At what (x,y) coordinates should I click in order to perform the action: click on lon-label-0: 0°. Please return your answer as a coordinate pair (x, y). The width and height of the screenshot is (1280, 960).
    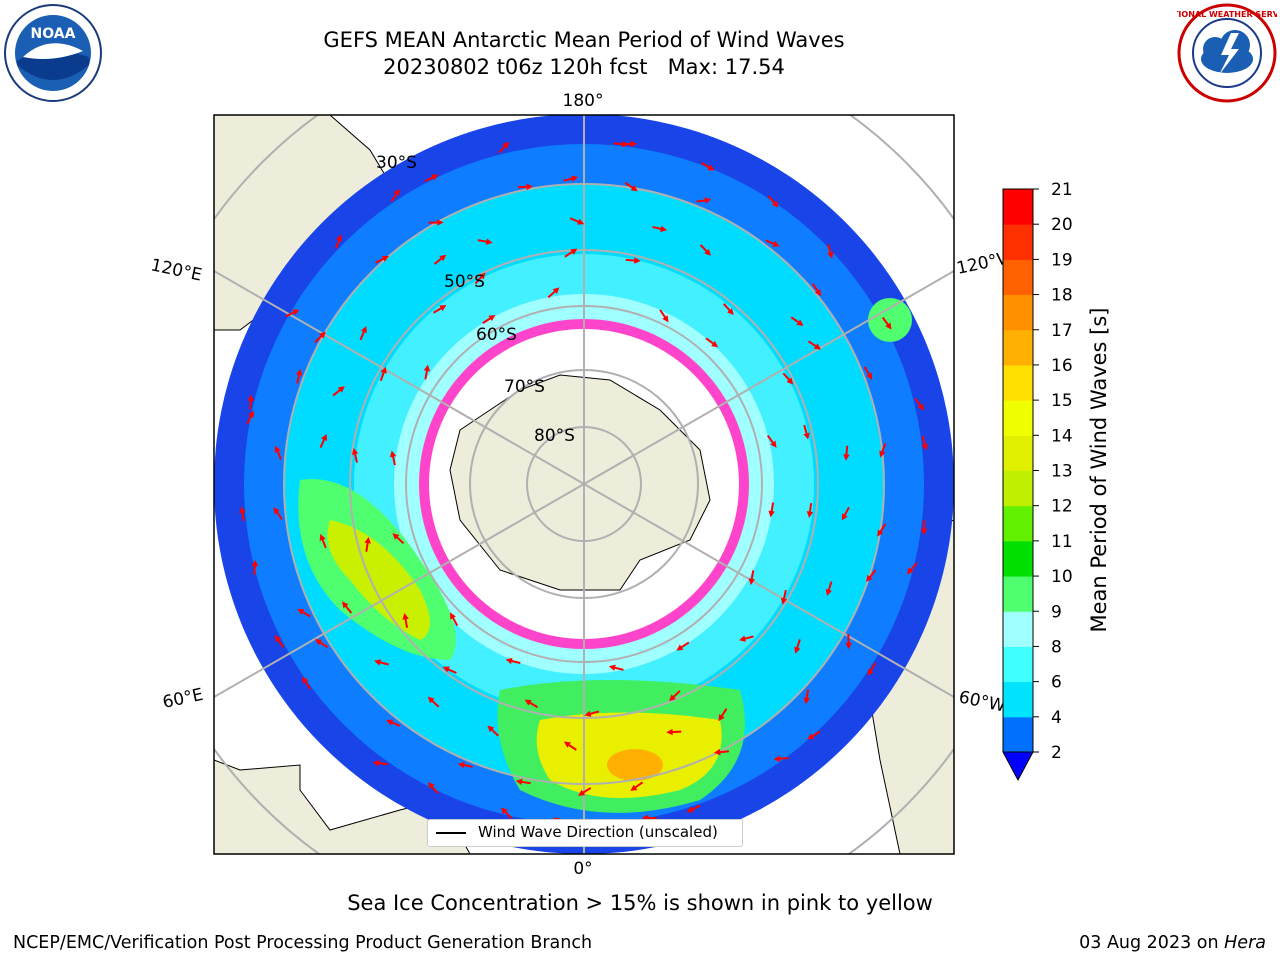
    Looking at the image, I should click on (582, 869).